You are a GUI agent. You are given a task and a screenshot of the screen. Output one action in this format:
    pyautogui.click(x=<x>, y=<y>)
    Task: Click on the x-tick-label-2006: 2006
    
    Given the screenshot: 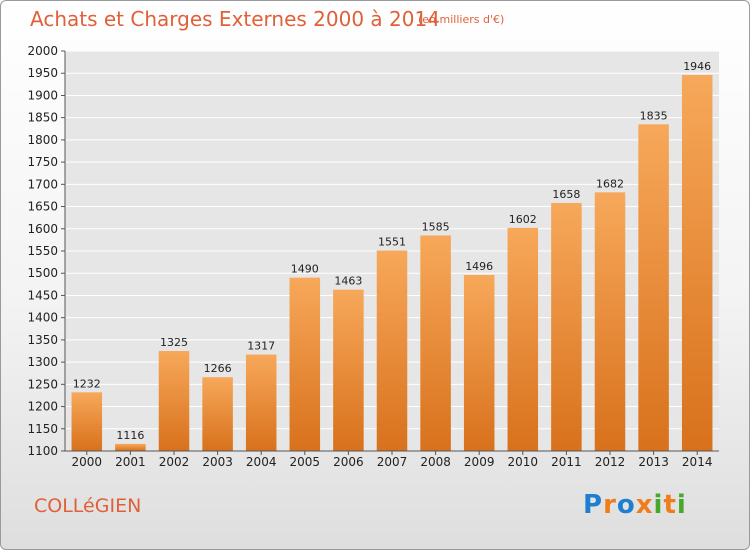 What is the action you would take?
    pyautogui.click(x=348, y=462)
    